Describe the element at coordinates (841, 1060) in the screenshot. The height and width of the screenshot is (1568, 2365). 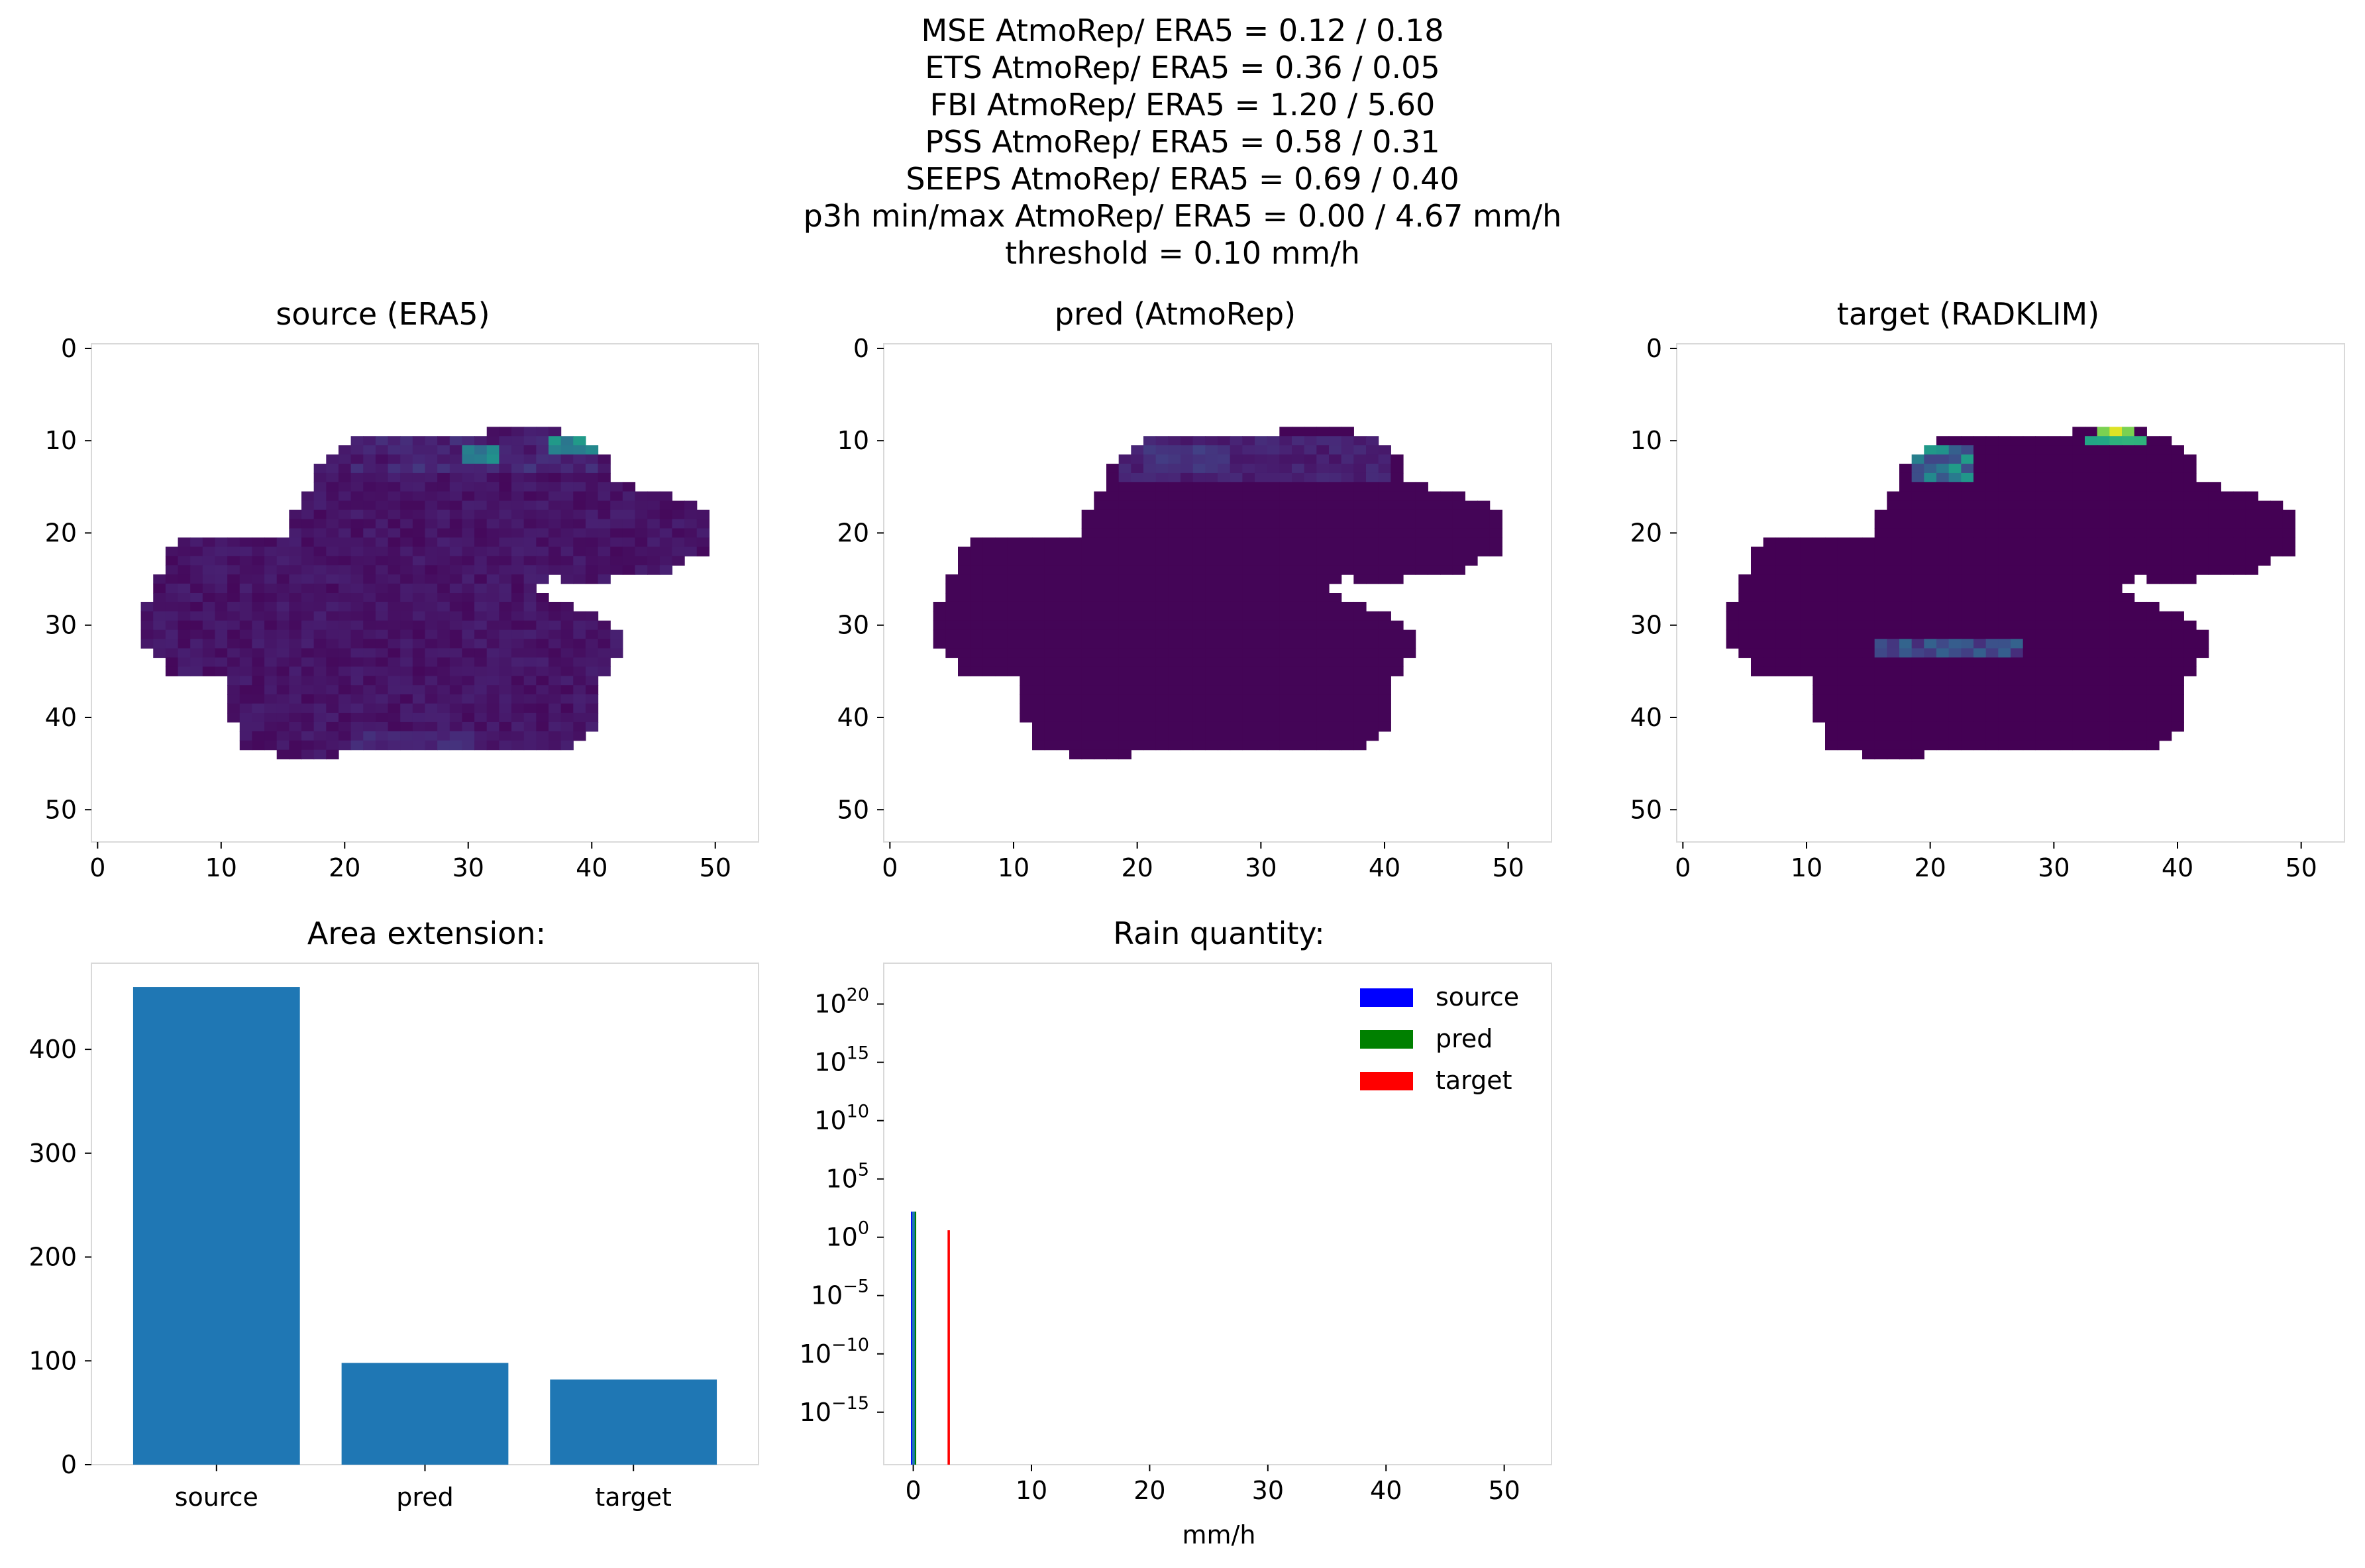
I see `y-tick-label: 1015` at that location.